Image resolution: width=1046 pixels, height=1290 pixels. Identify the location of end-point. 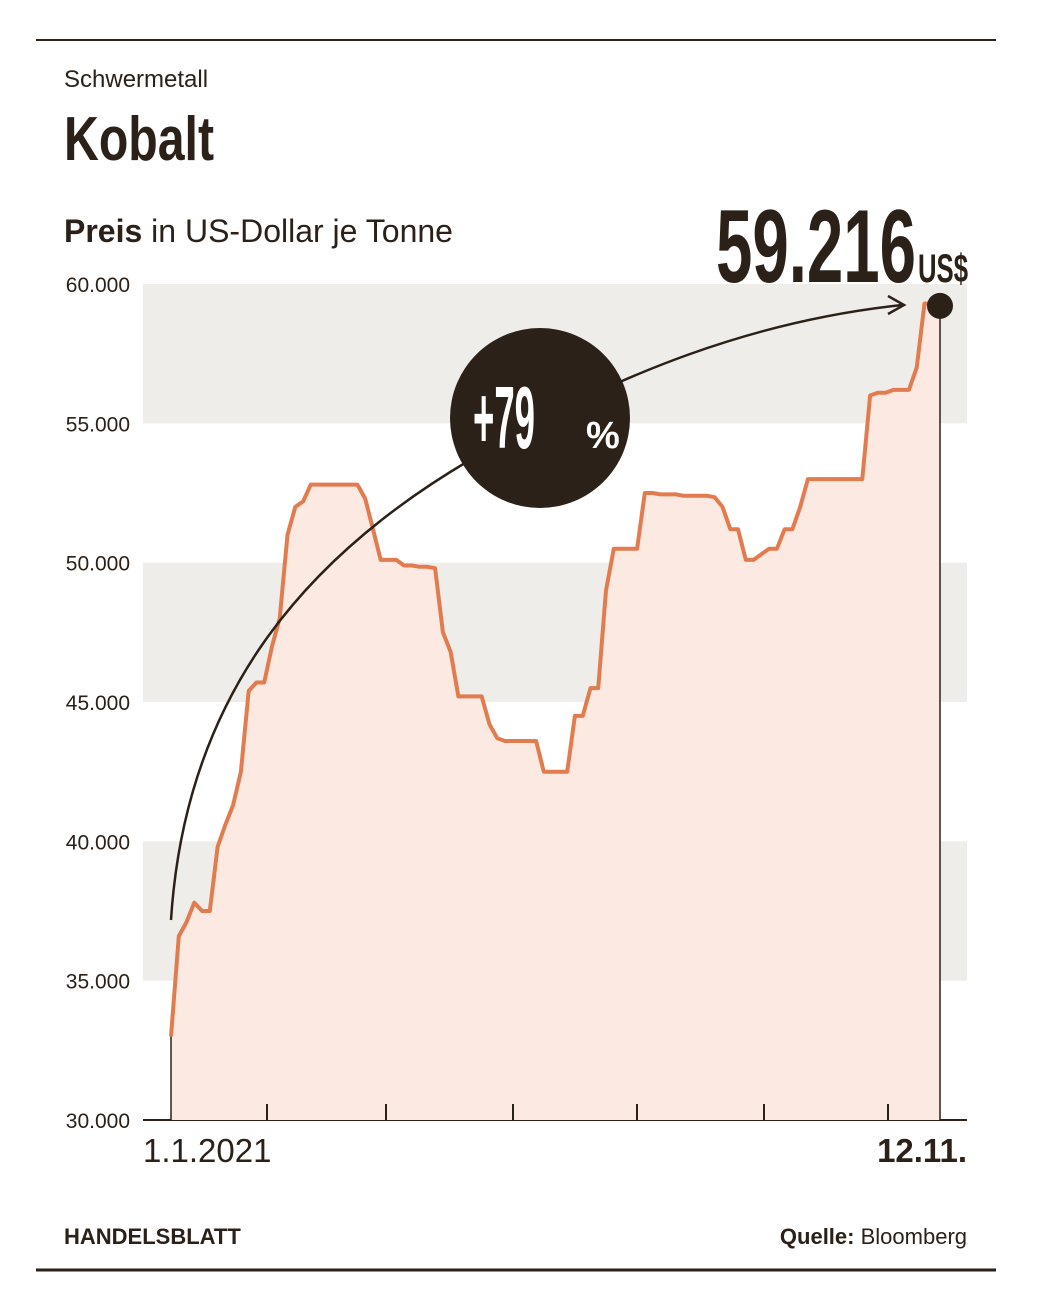
(940, 305).